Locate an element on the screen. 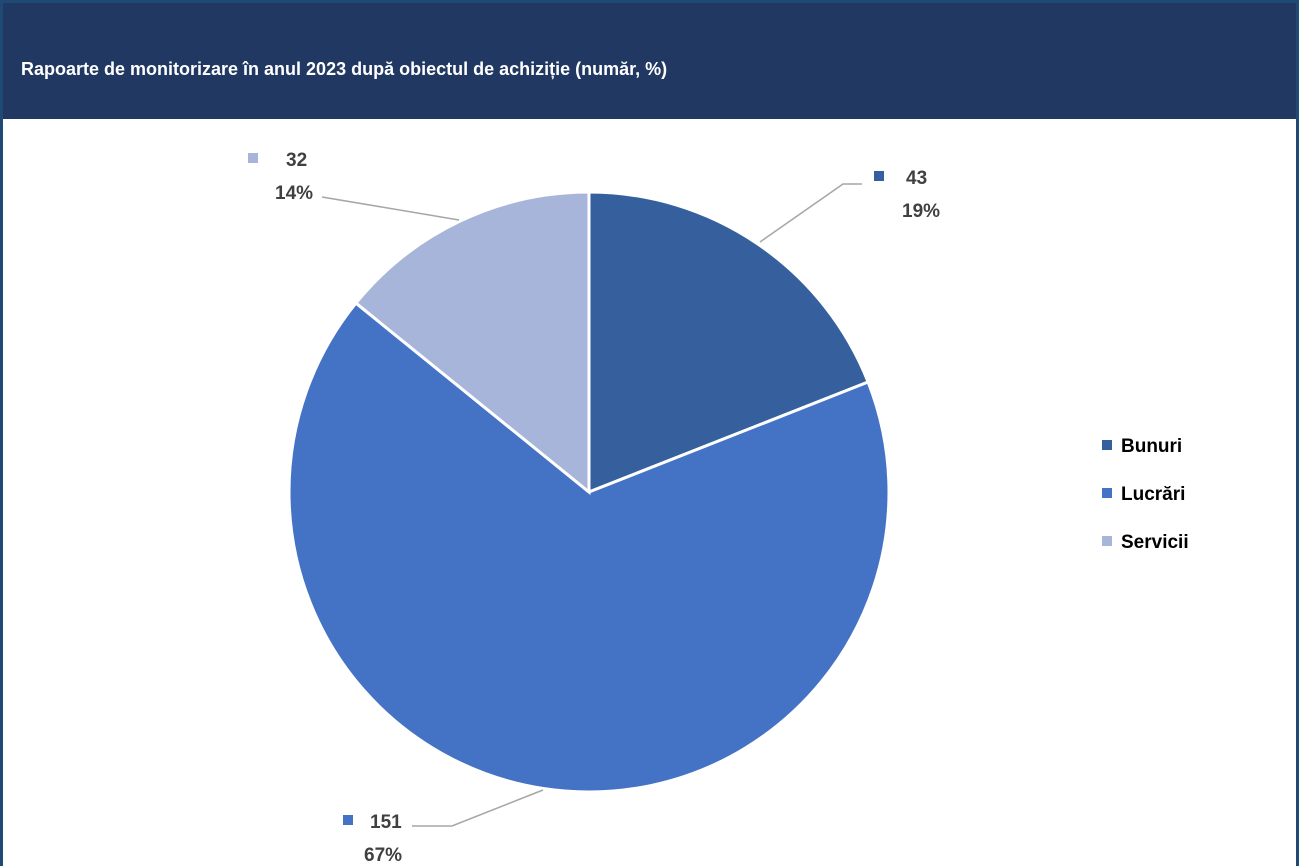 Image resolution: width=1299 pixels, height=866 pixels. data-label-percent: 19% is located at coordinates (921, 211).